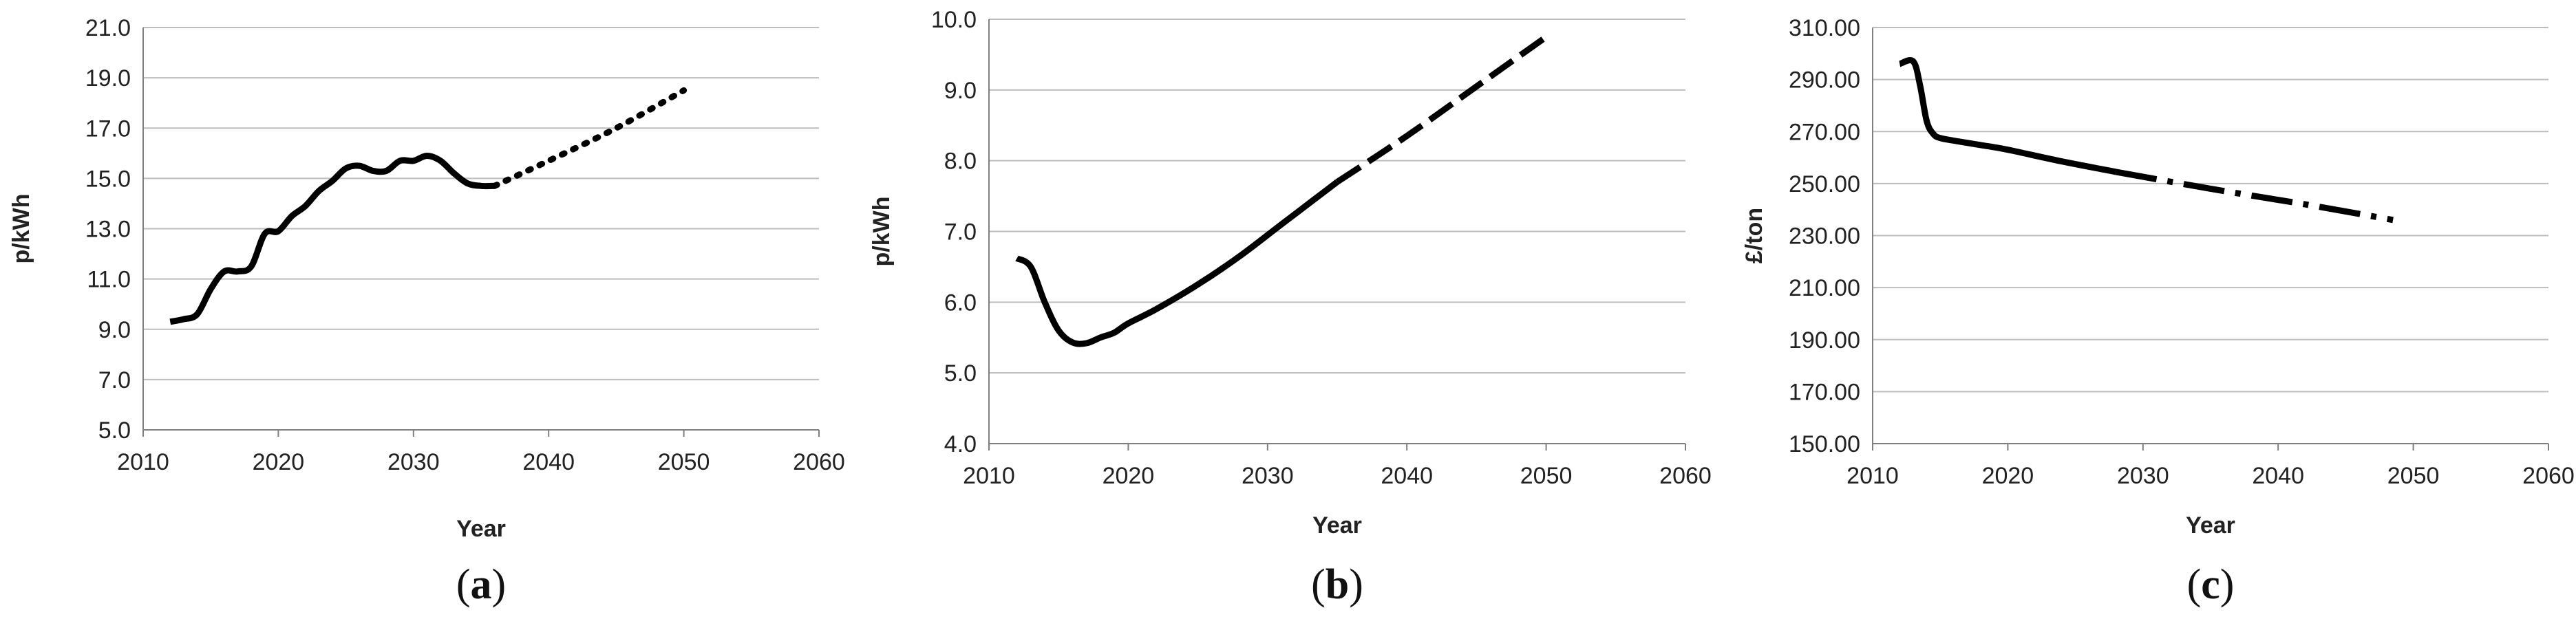  I want to click on y-tick-label: 250.00, so click(1824, 184).